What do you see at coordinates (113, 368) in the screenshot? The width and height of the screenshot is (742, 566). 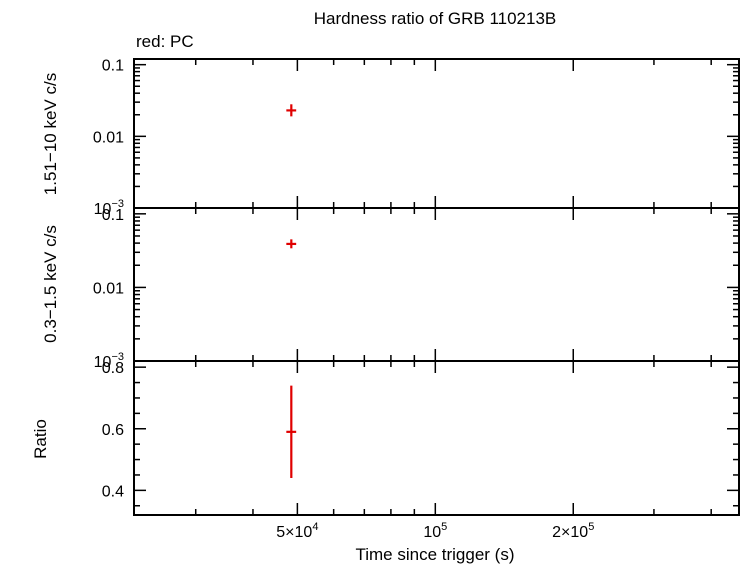 I see `y-tick-label: 0.8` at bounding box center [113, 368].